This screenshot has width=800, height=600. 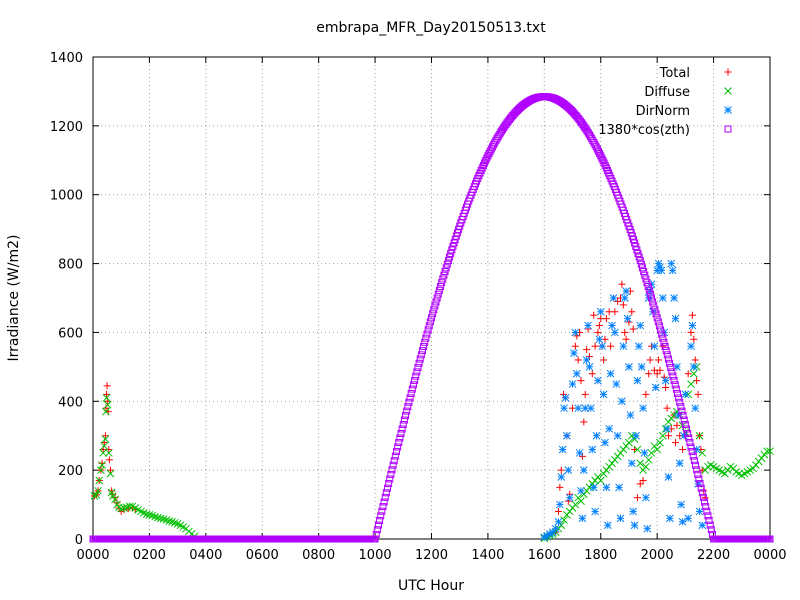 What do you see at coordinates (663, 111) in the screenshot?
I see `legend-label: DirNorm` at bounding box center [663, 111].